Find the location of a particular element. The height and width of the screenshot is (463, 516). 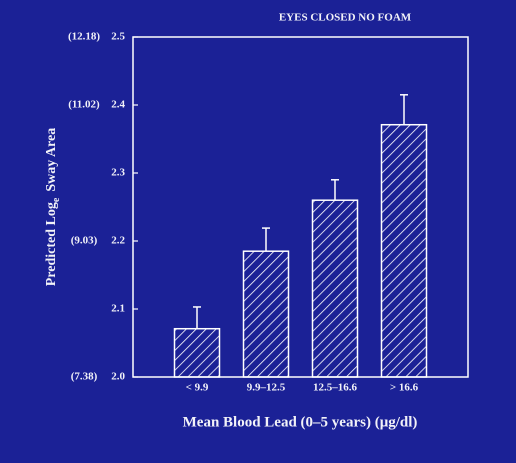

y-tick-label: 2.1 is located at coordinates (118, 309).